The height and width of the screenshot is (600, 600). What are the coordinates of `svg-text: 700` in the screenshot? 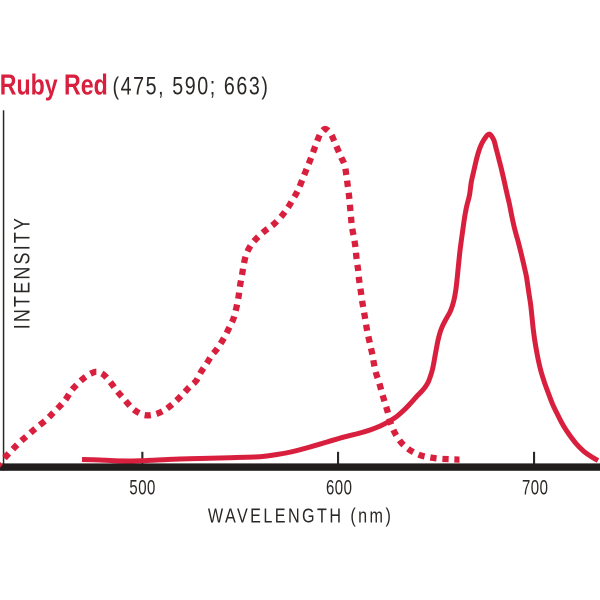 It's located at (535, 487).